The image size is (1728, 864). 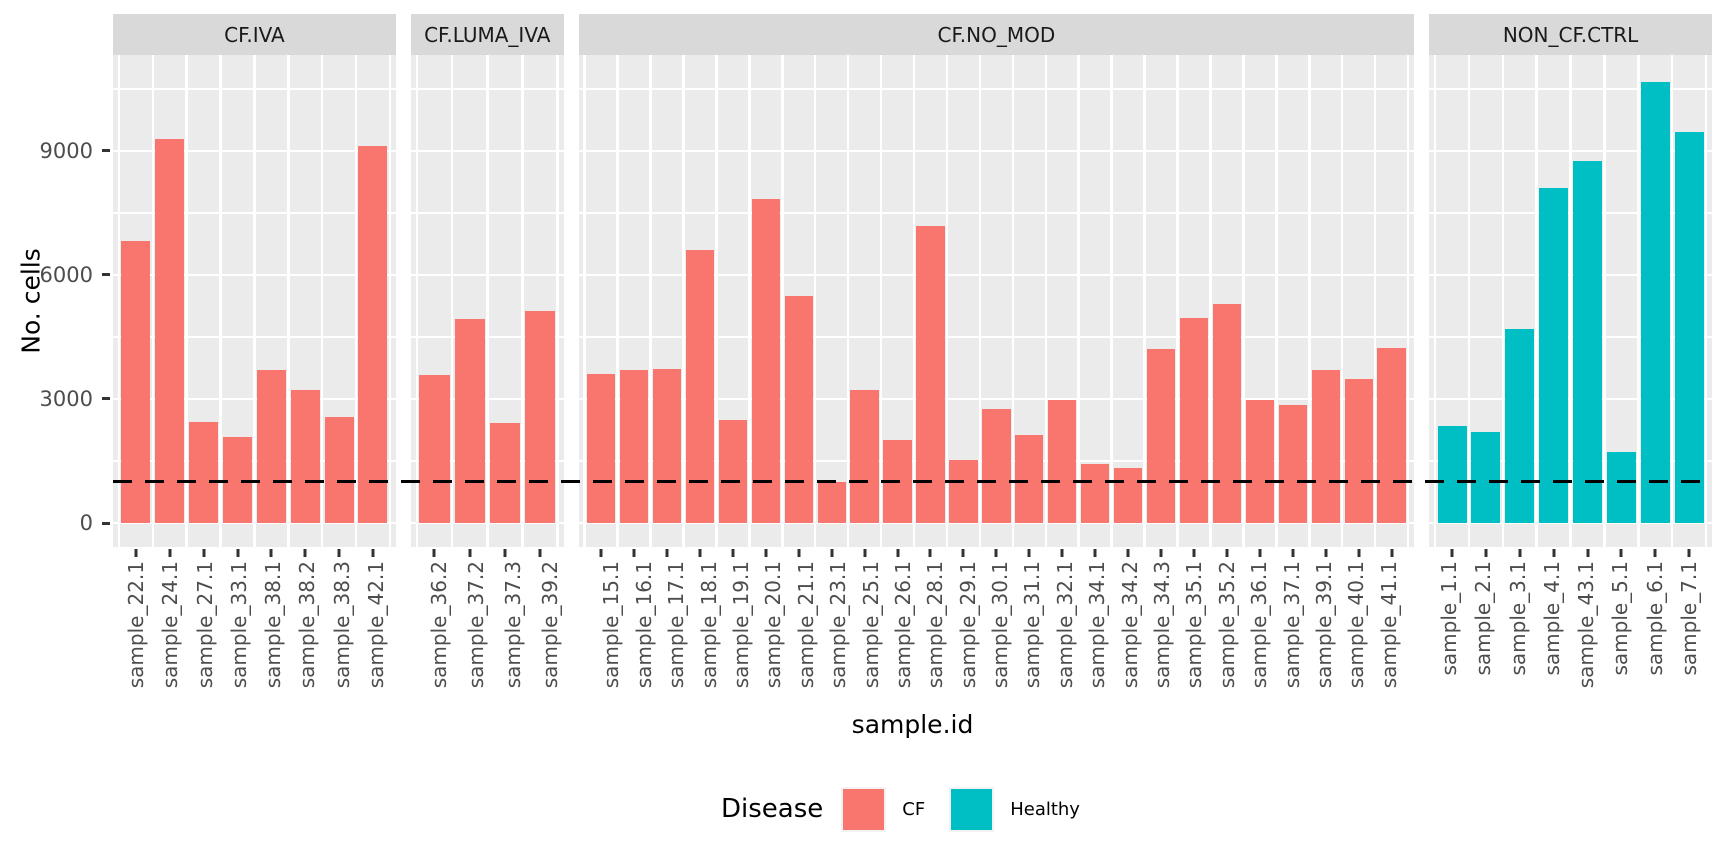 I want to click on x-label-slot: sample_35.1, so click(x=1194, y=636).